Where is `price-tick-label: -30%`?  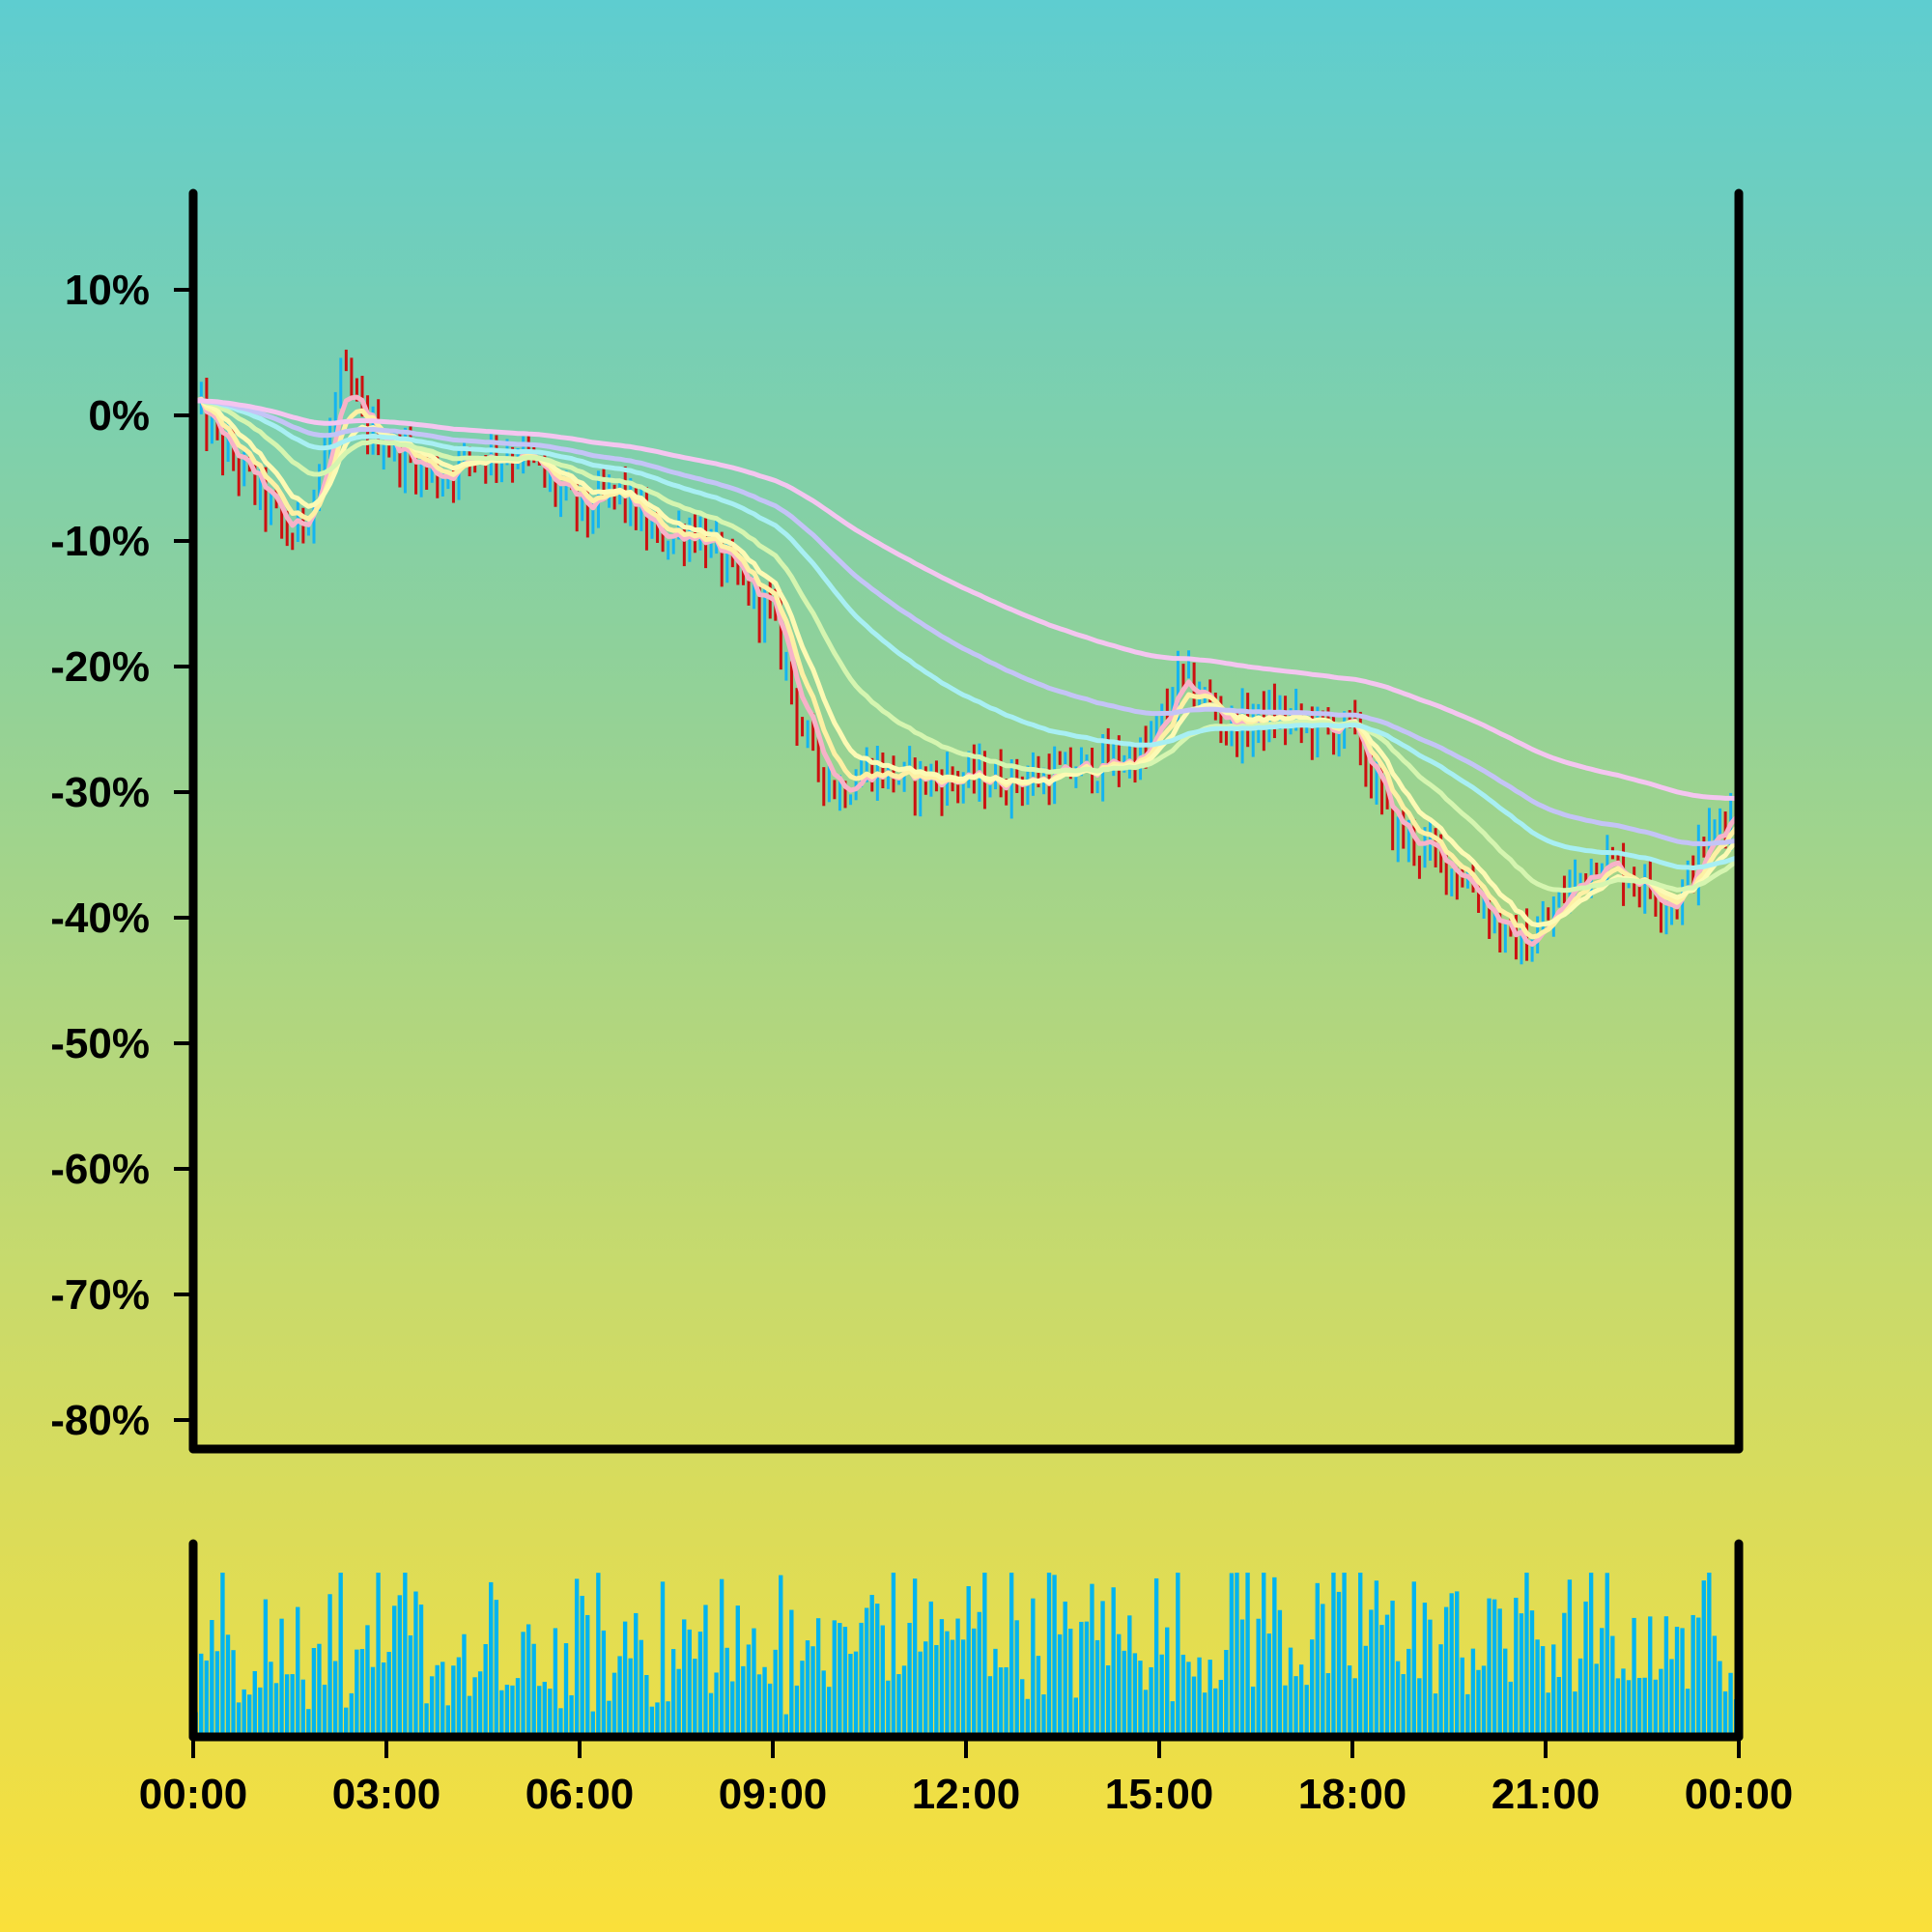
price-tick-label: -30% is located at coordinates (100, 792).